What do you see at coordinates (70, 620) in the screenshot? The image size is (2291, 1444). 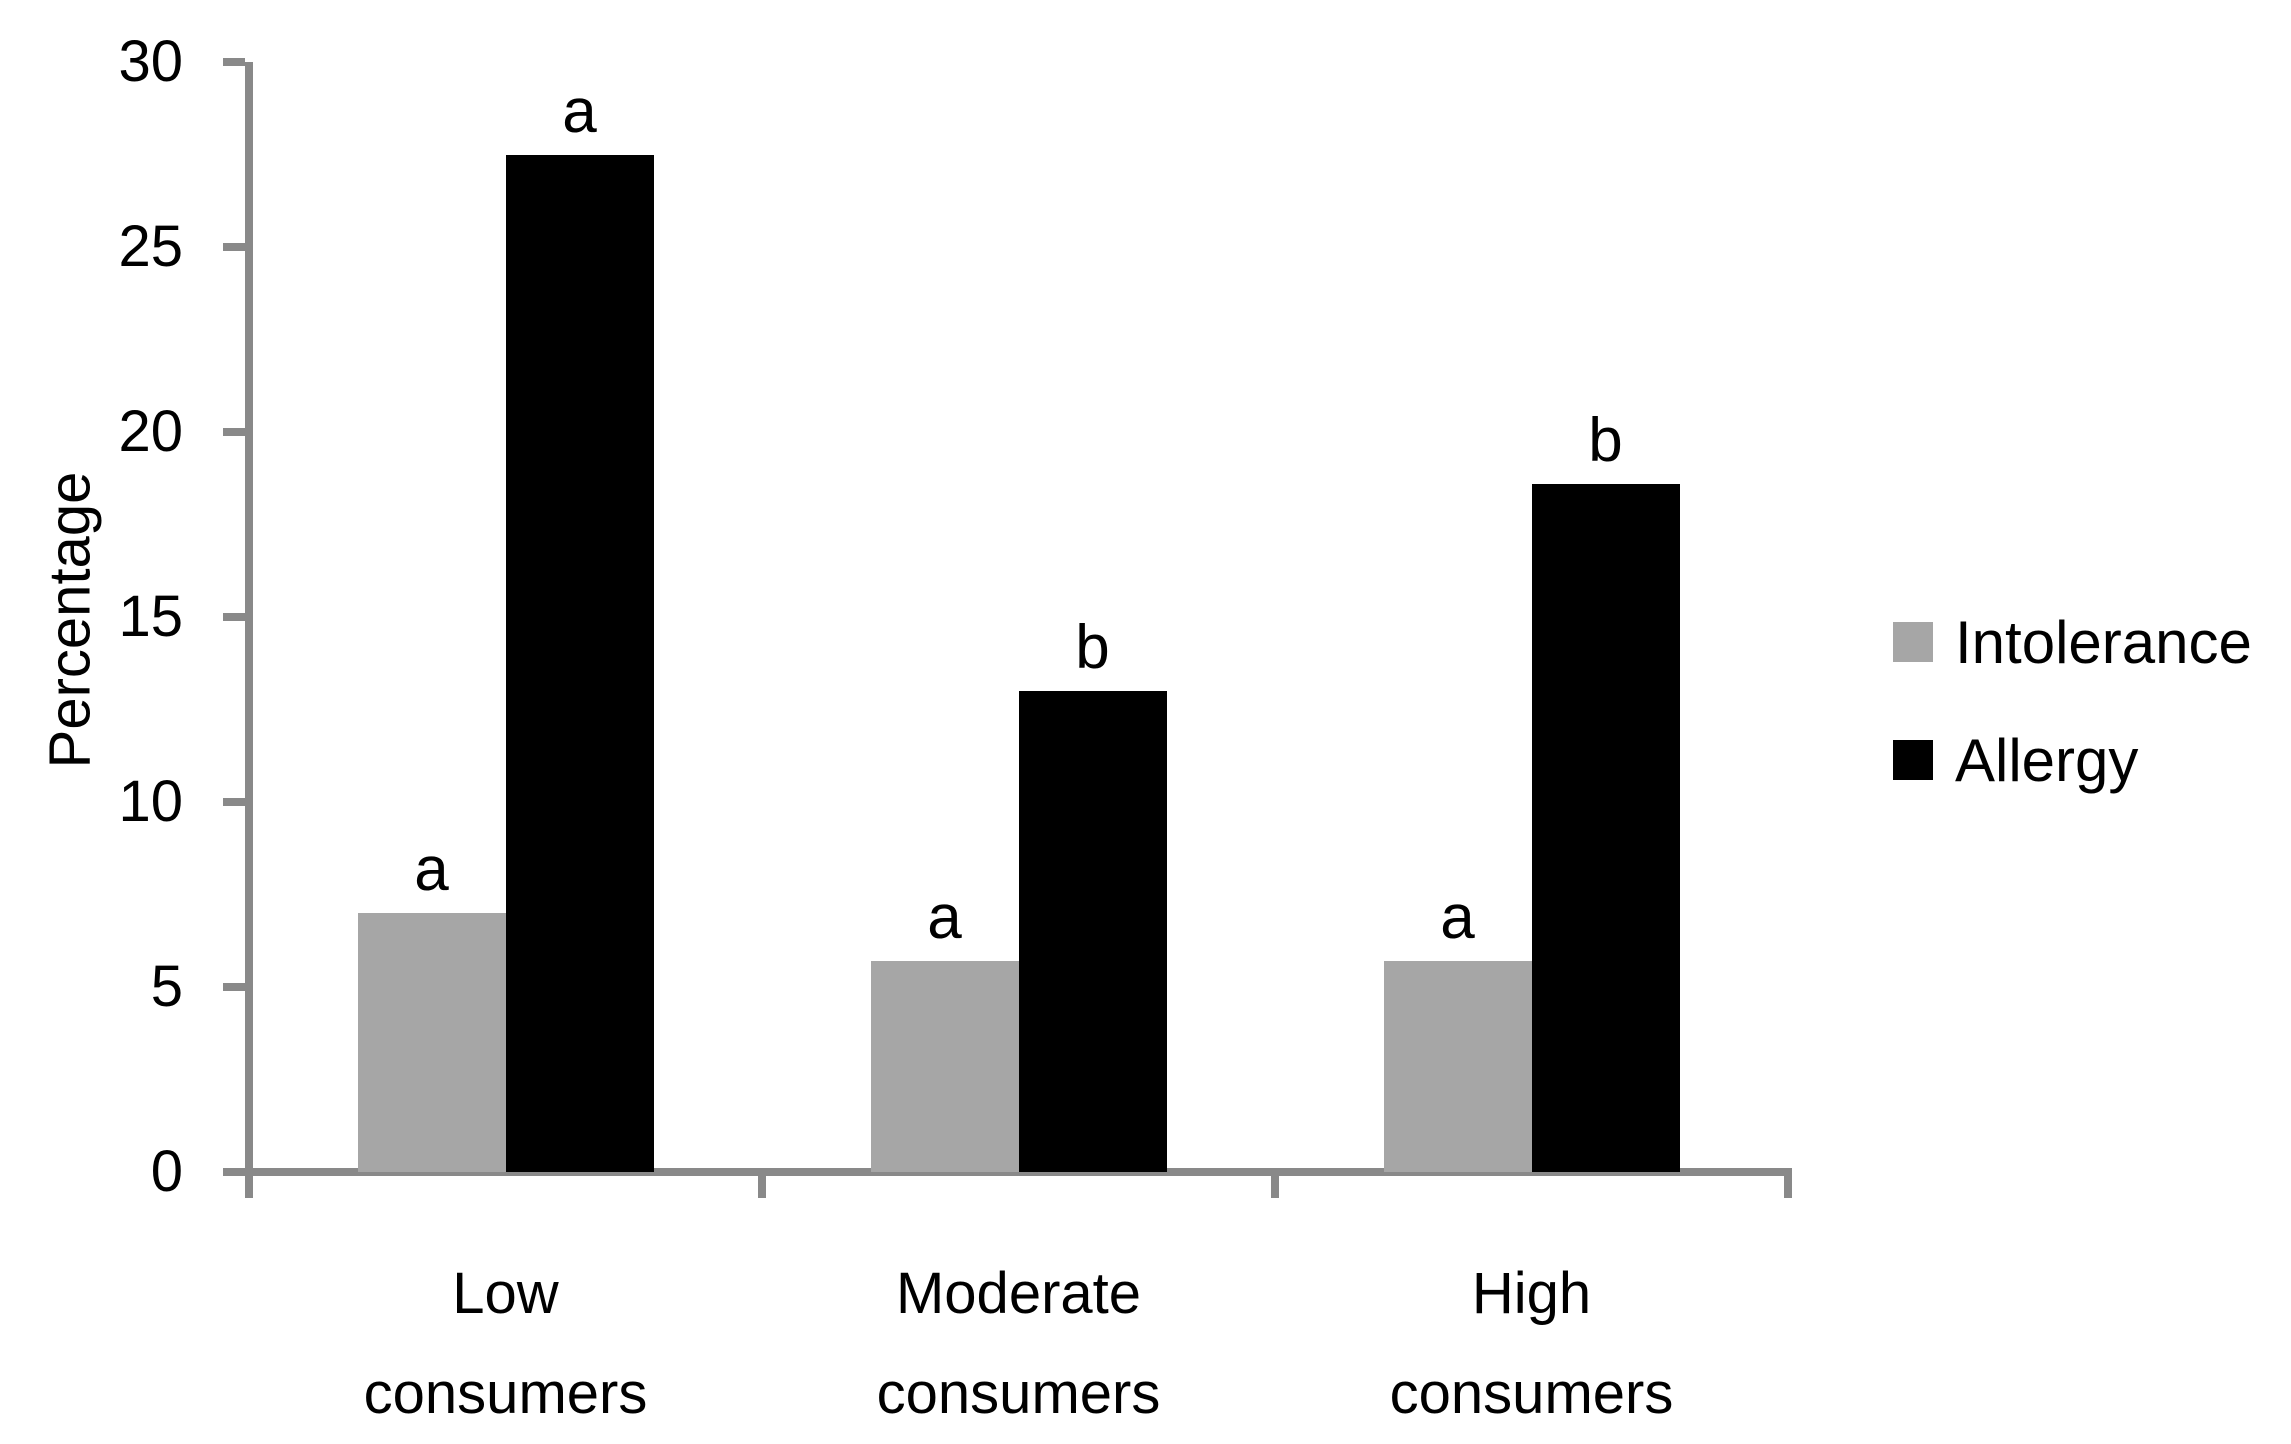 I see `y-axis-title: Percentage` at bounding box center [70, 620].